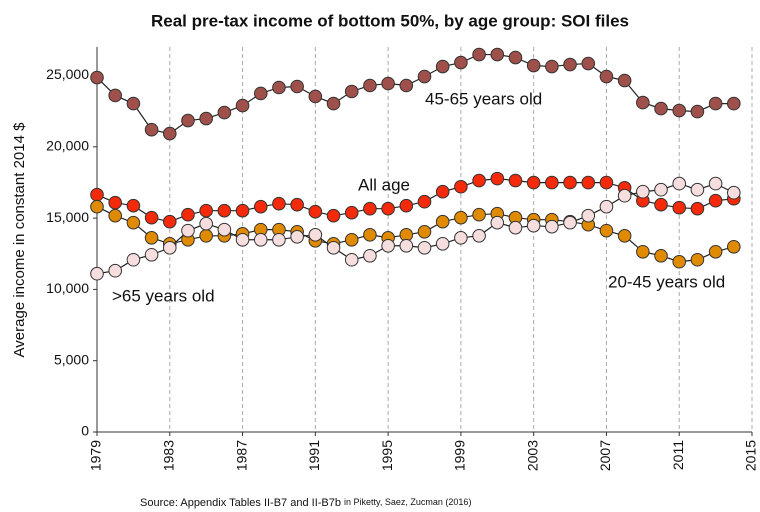 The image size is (760, 512). Describe the element at coordinates (384, 184) in the screenshot. I see `series-label: All age` at that location.